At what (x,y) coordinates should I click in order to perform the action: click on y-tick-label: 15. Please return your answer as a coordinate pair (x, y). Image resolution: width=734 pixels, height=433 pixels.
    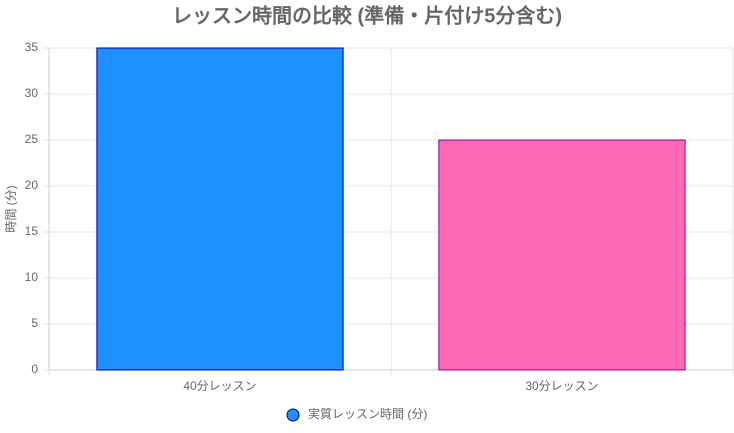
    Looking at the image, I should click on (32, 231).